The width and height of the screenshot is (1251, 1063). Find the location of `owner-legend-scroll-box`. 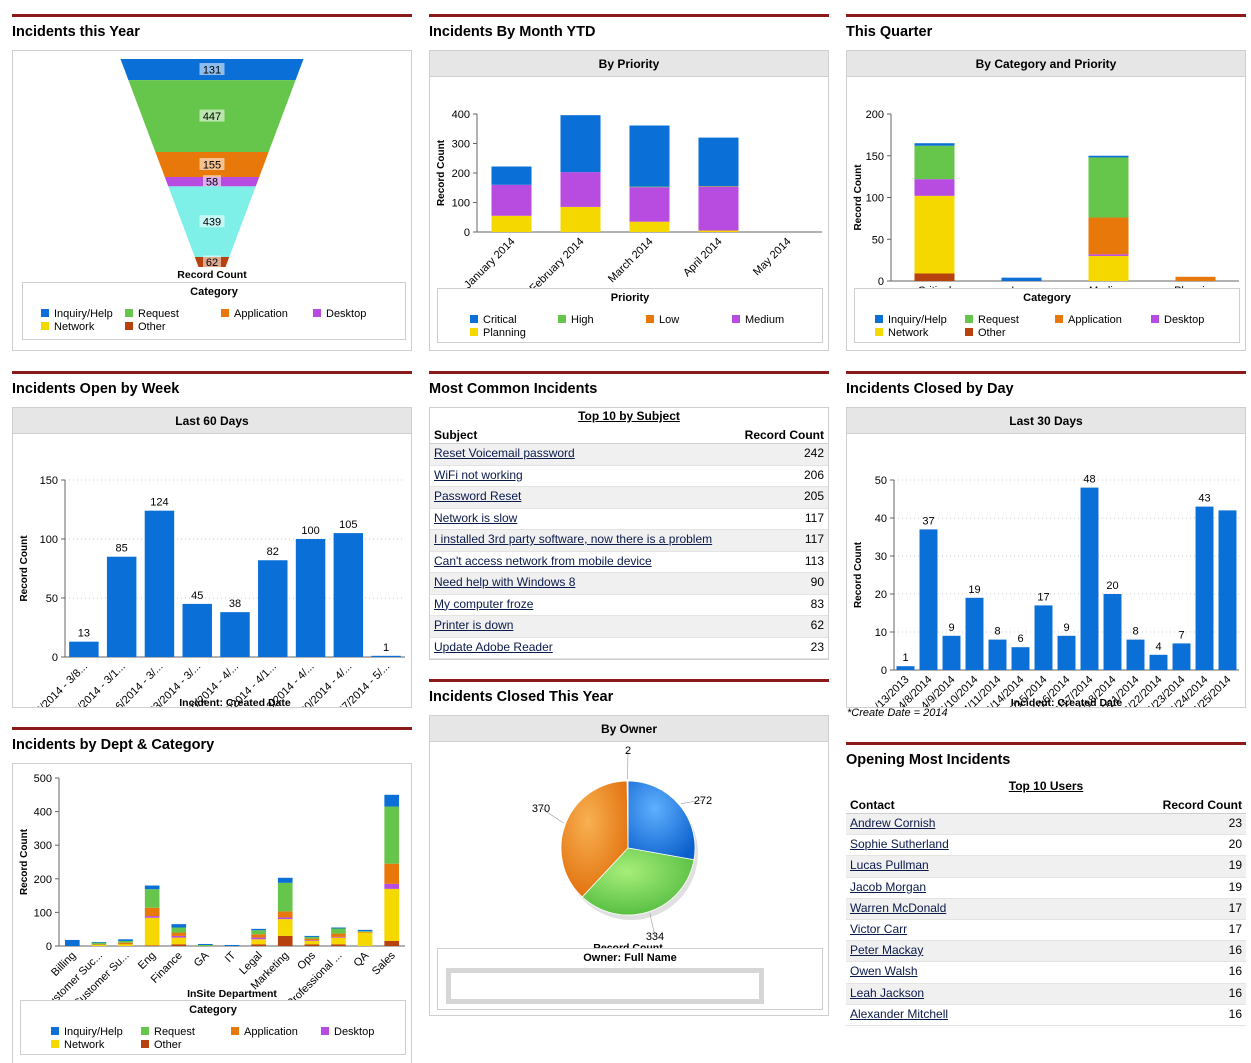

owner-legend-scroll-box is located at coordinates (605, 986).